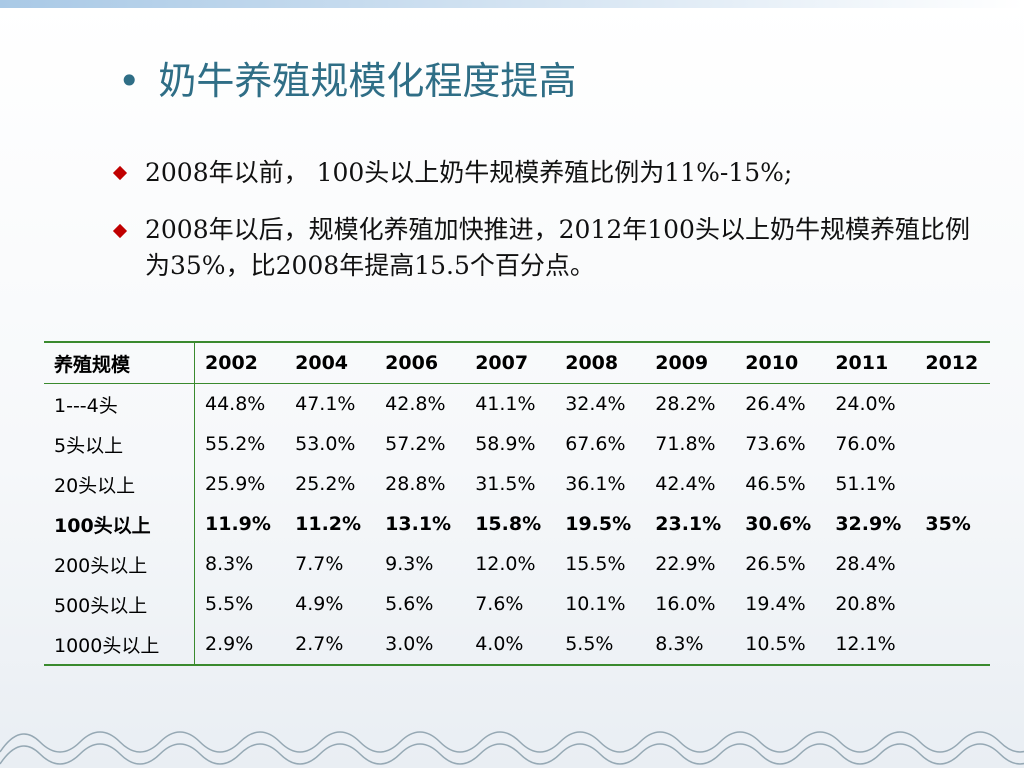  What do you see at coordinates (508, 524) in the screenshot?
I see `table-cell: 15.8%` at bounding box center [508, 524].